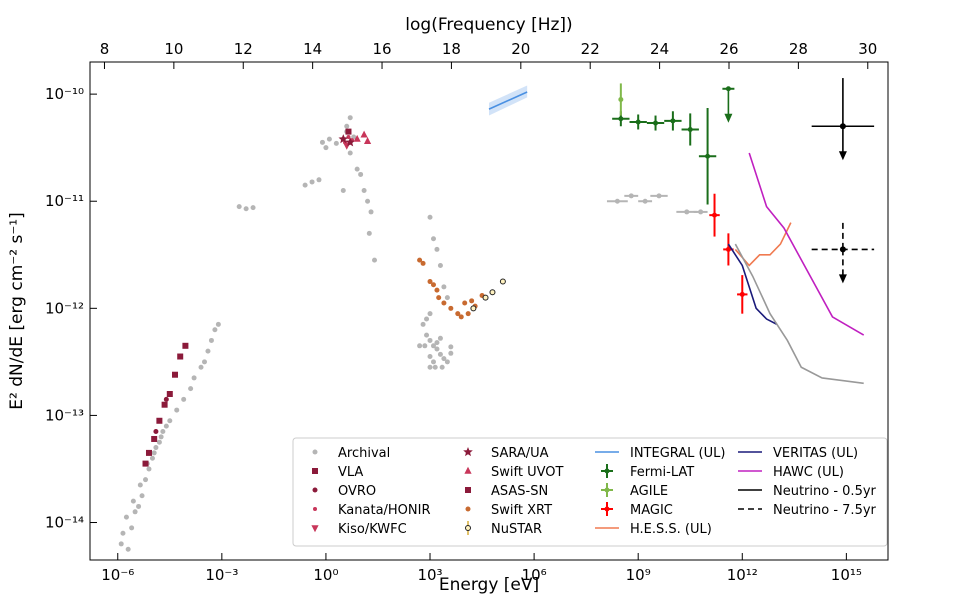 This screenshot has height=601, width=960. I want to click on legend-item: Neutrino - 7.5yr, so click(807, 510).